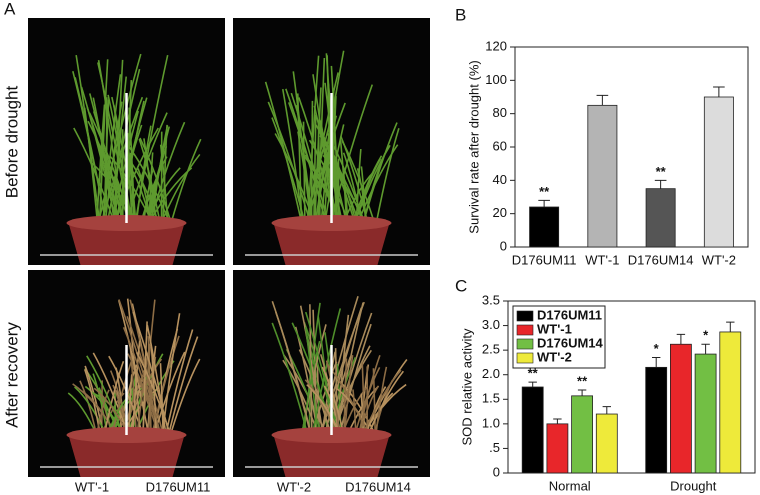 This screenshot has width=760, height=495. I want to click on y-tick-label: 2.0, so click(491, 373).